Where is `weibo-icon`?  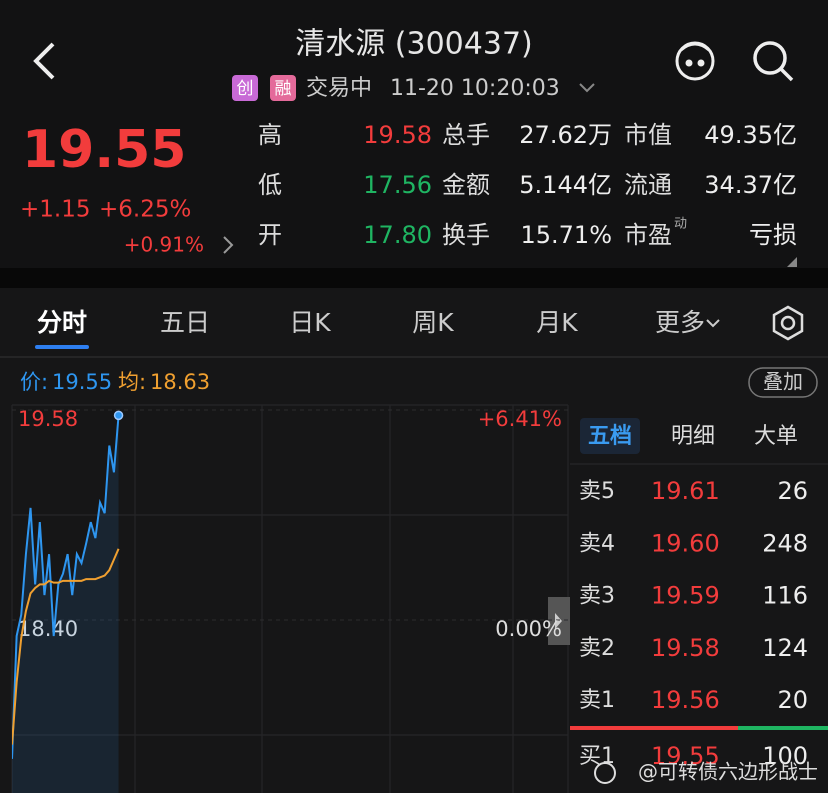 weibo-icon is located at coordinates (605, 773).